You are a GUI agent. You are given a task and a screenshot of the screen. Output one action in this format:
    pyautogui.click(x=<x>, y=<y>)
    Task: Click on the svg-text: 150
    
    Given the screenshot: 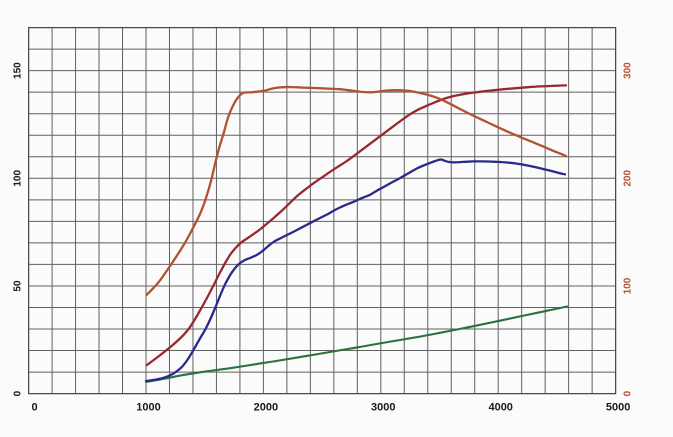 What is the action you would take?
    pyautogui.click(x=17, y=70)
    